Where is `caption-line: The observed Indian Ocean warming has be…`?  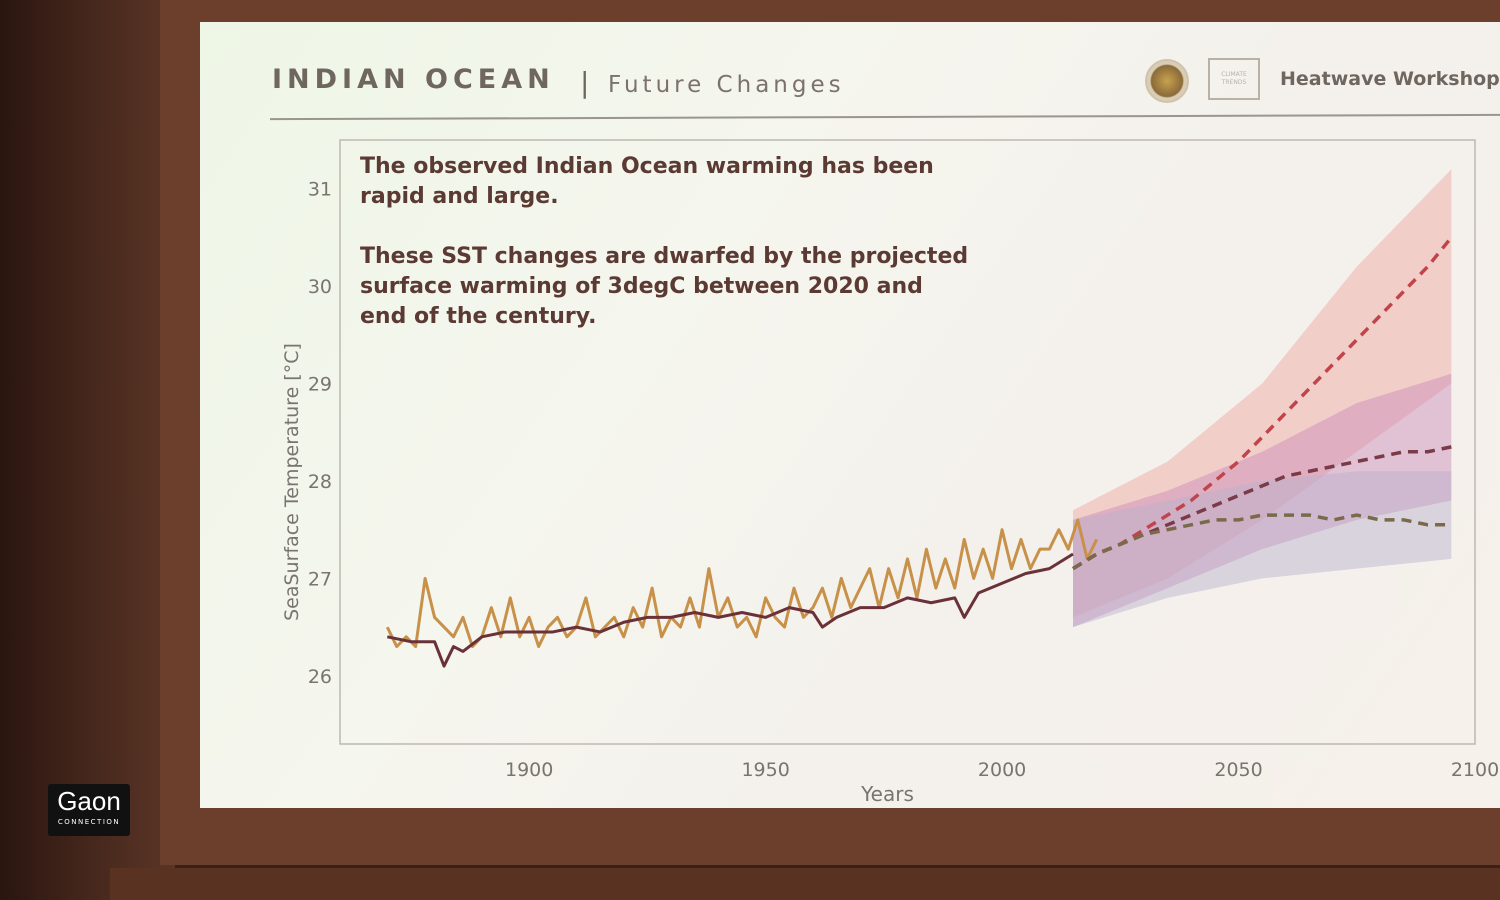 caption-line: The observed Indian Ocean warming has be… is located at coordinates (647, 166).